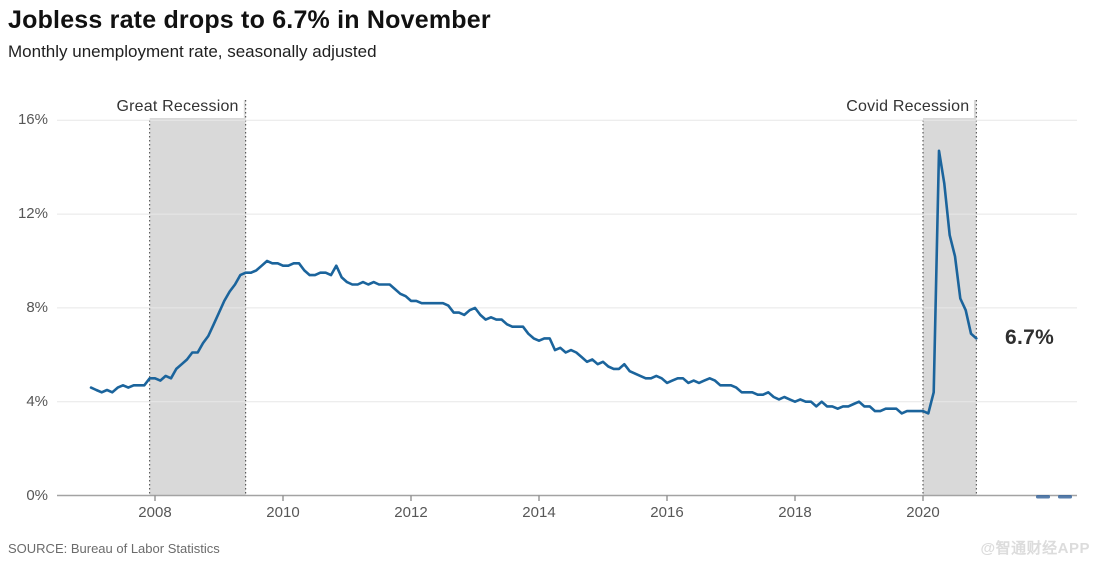  I want to click on x-axis-label: 2010, so click(283, 512).